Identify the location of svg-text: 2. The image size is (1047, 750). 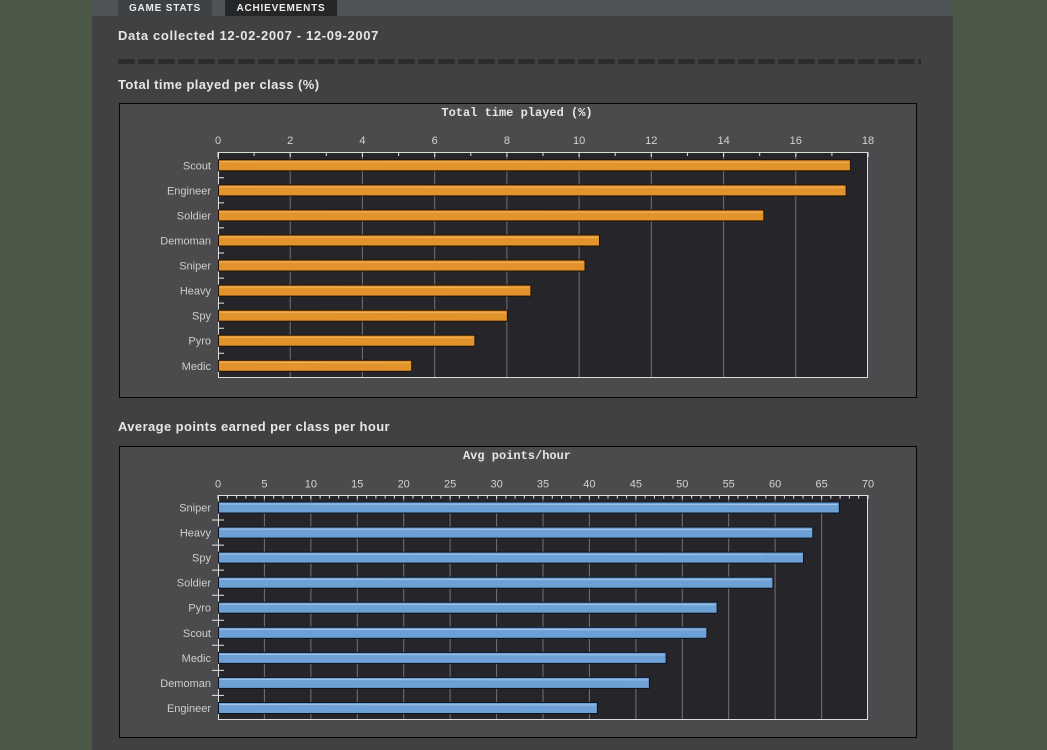
(290, 141).